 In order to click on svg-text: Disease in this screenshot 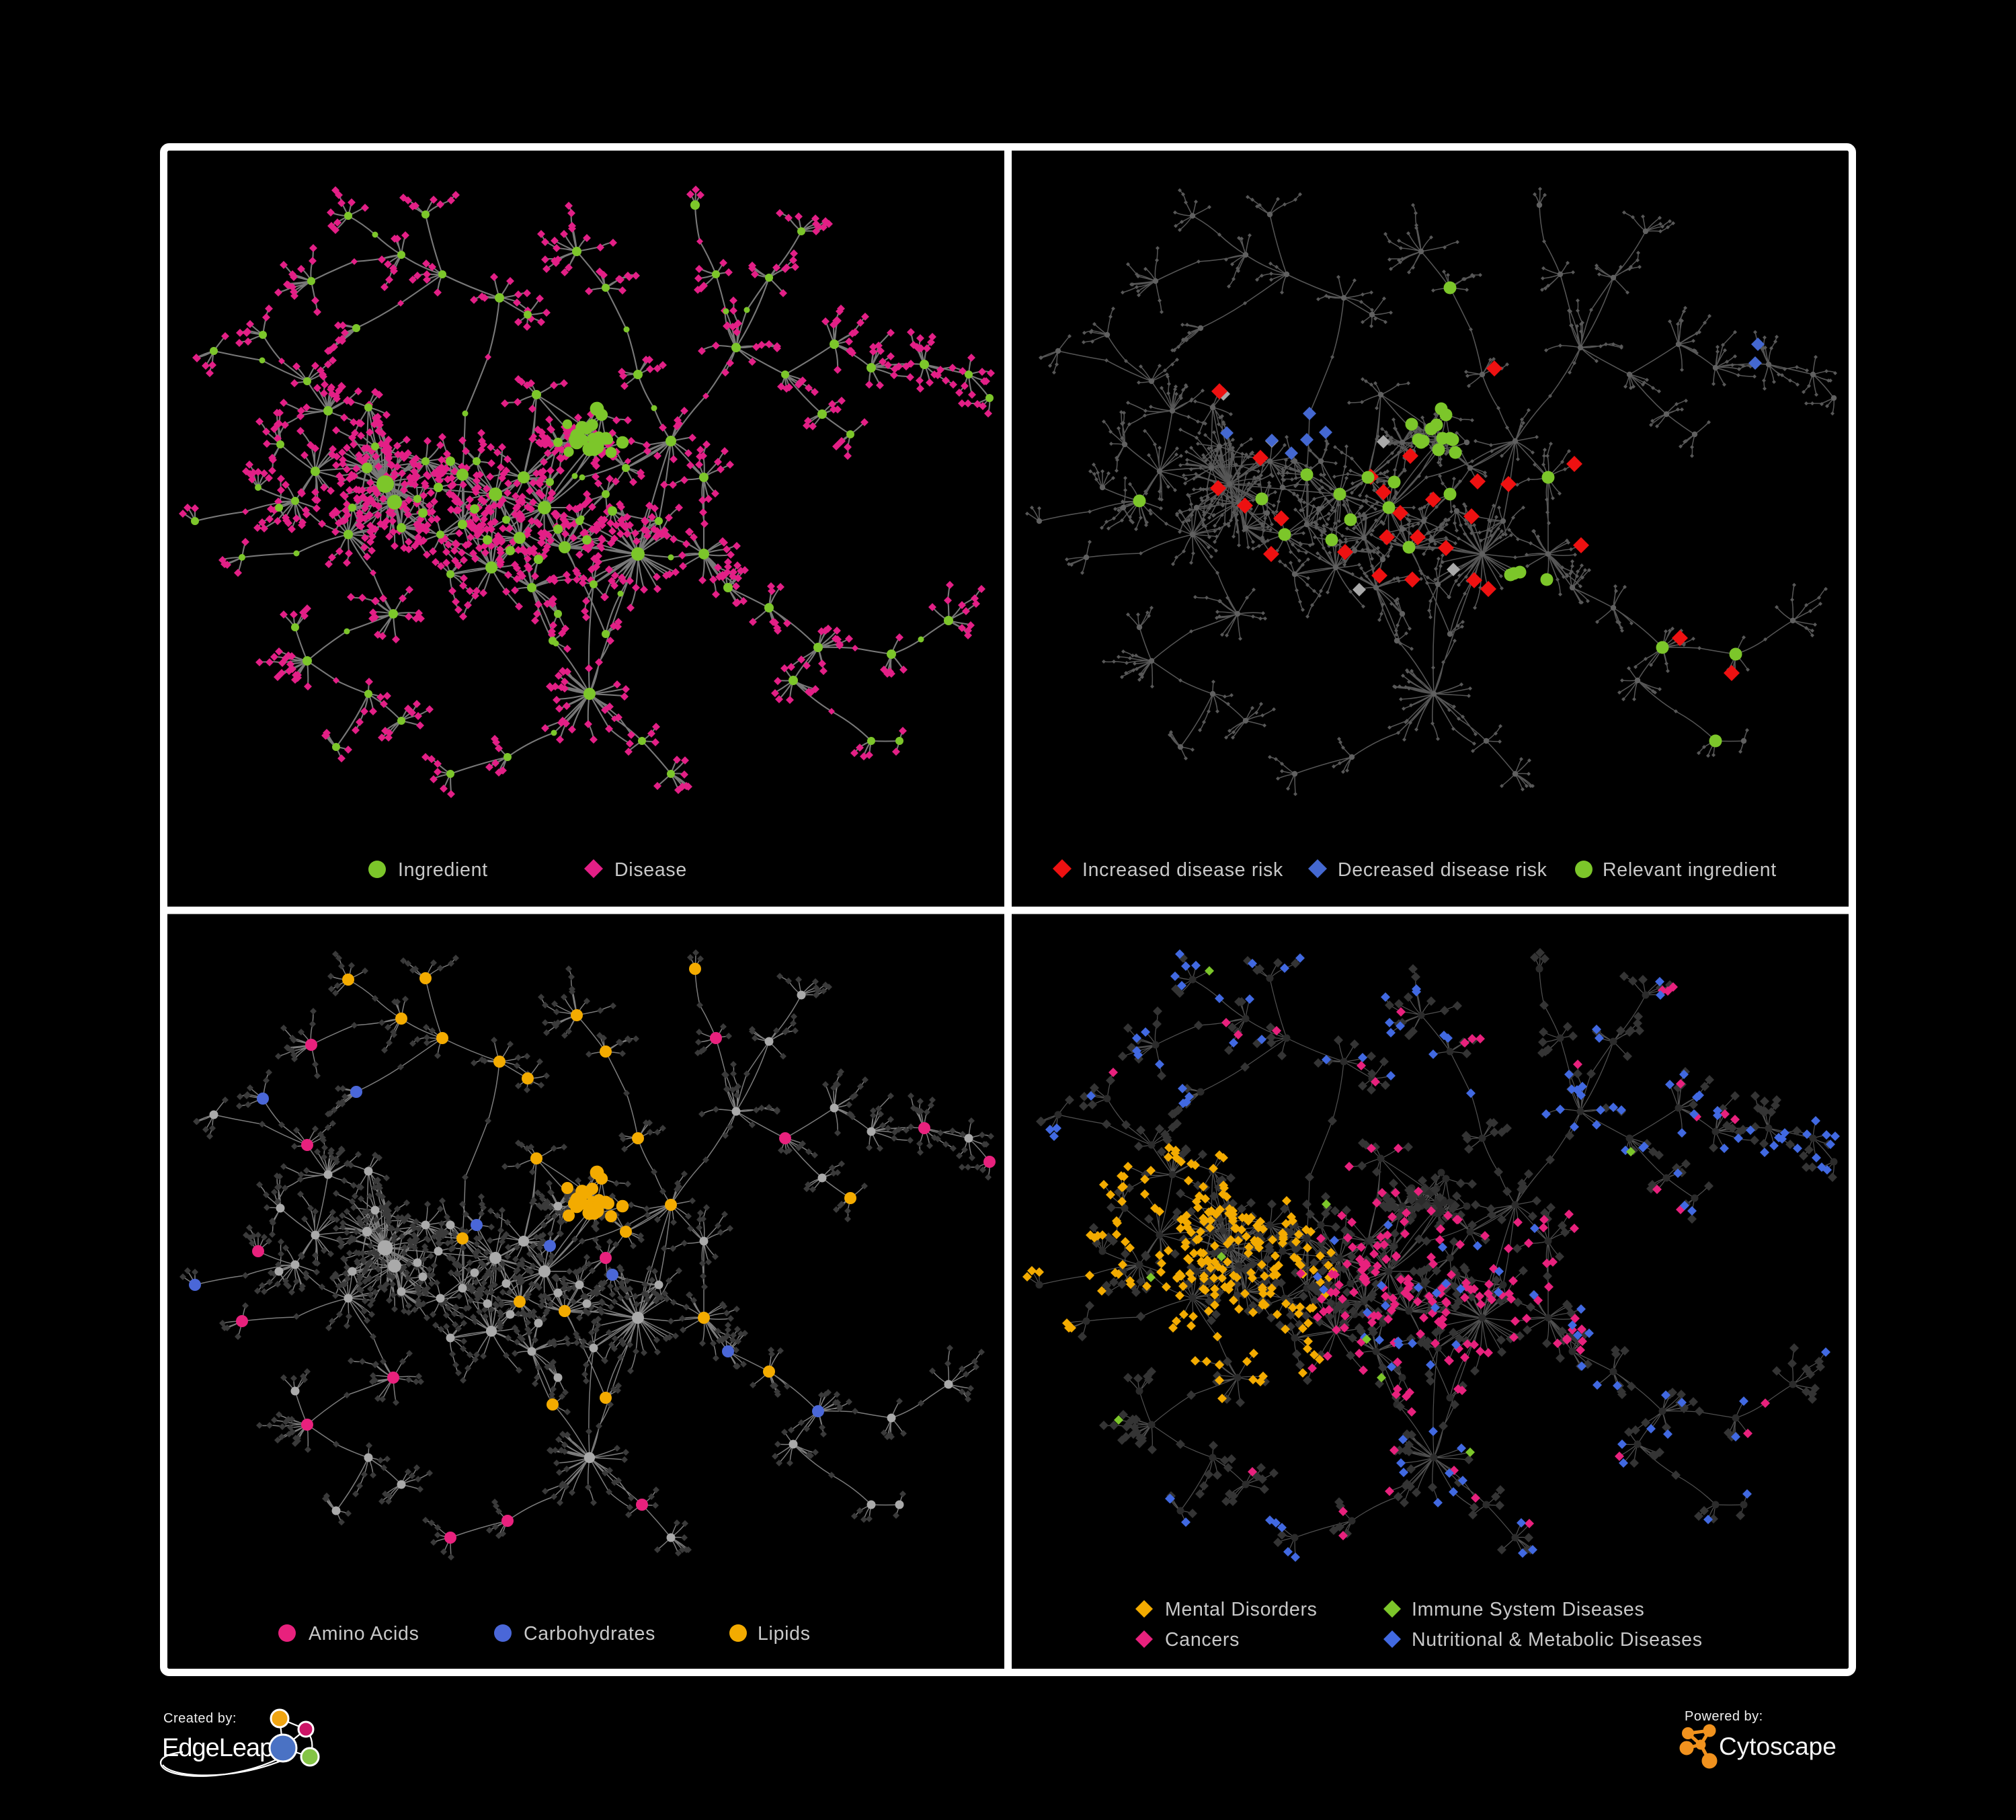, I will do `click(650, 870)`.